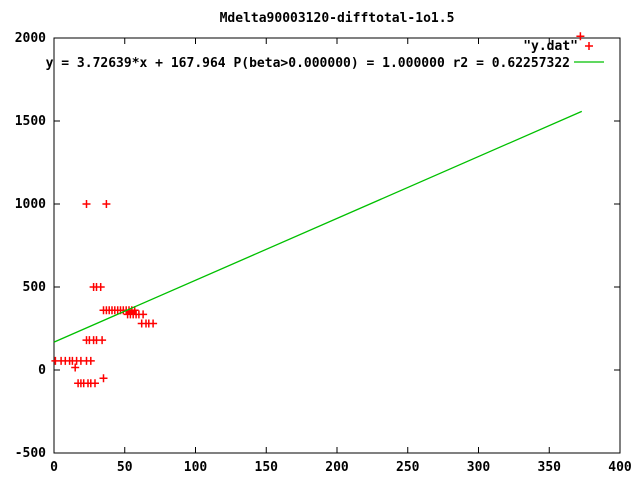 This screenshot has width=640, height=480. What do you see at coordinates (30, 204) in the screenshot?
I see `y-tick-label: 1000` at bounding box center [30, 204].